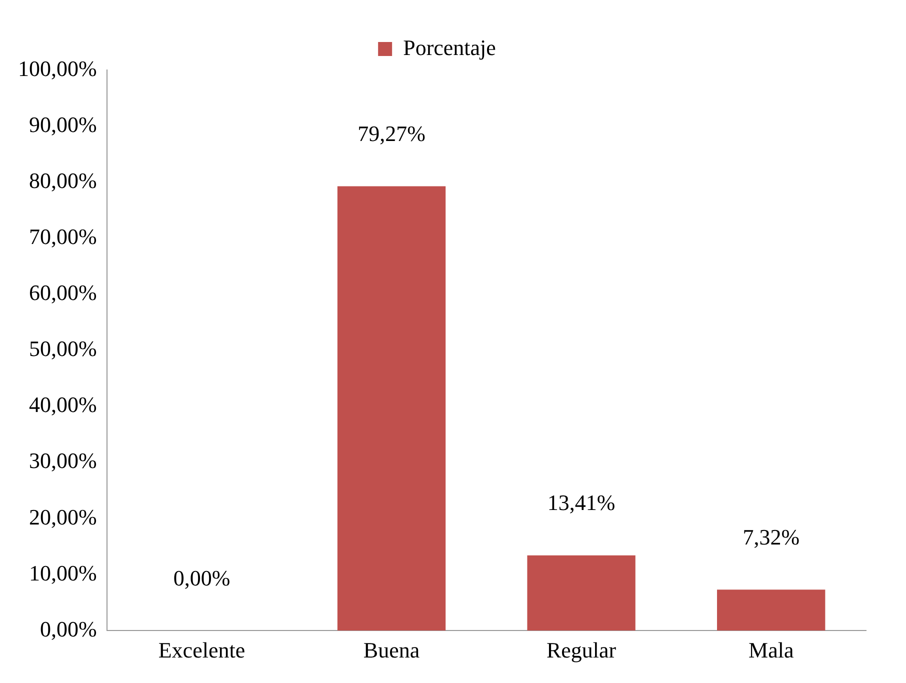  I want to click on text: 79,27%, so click(392, 133).